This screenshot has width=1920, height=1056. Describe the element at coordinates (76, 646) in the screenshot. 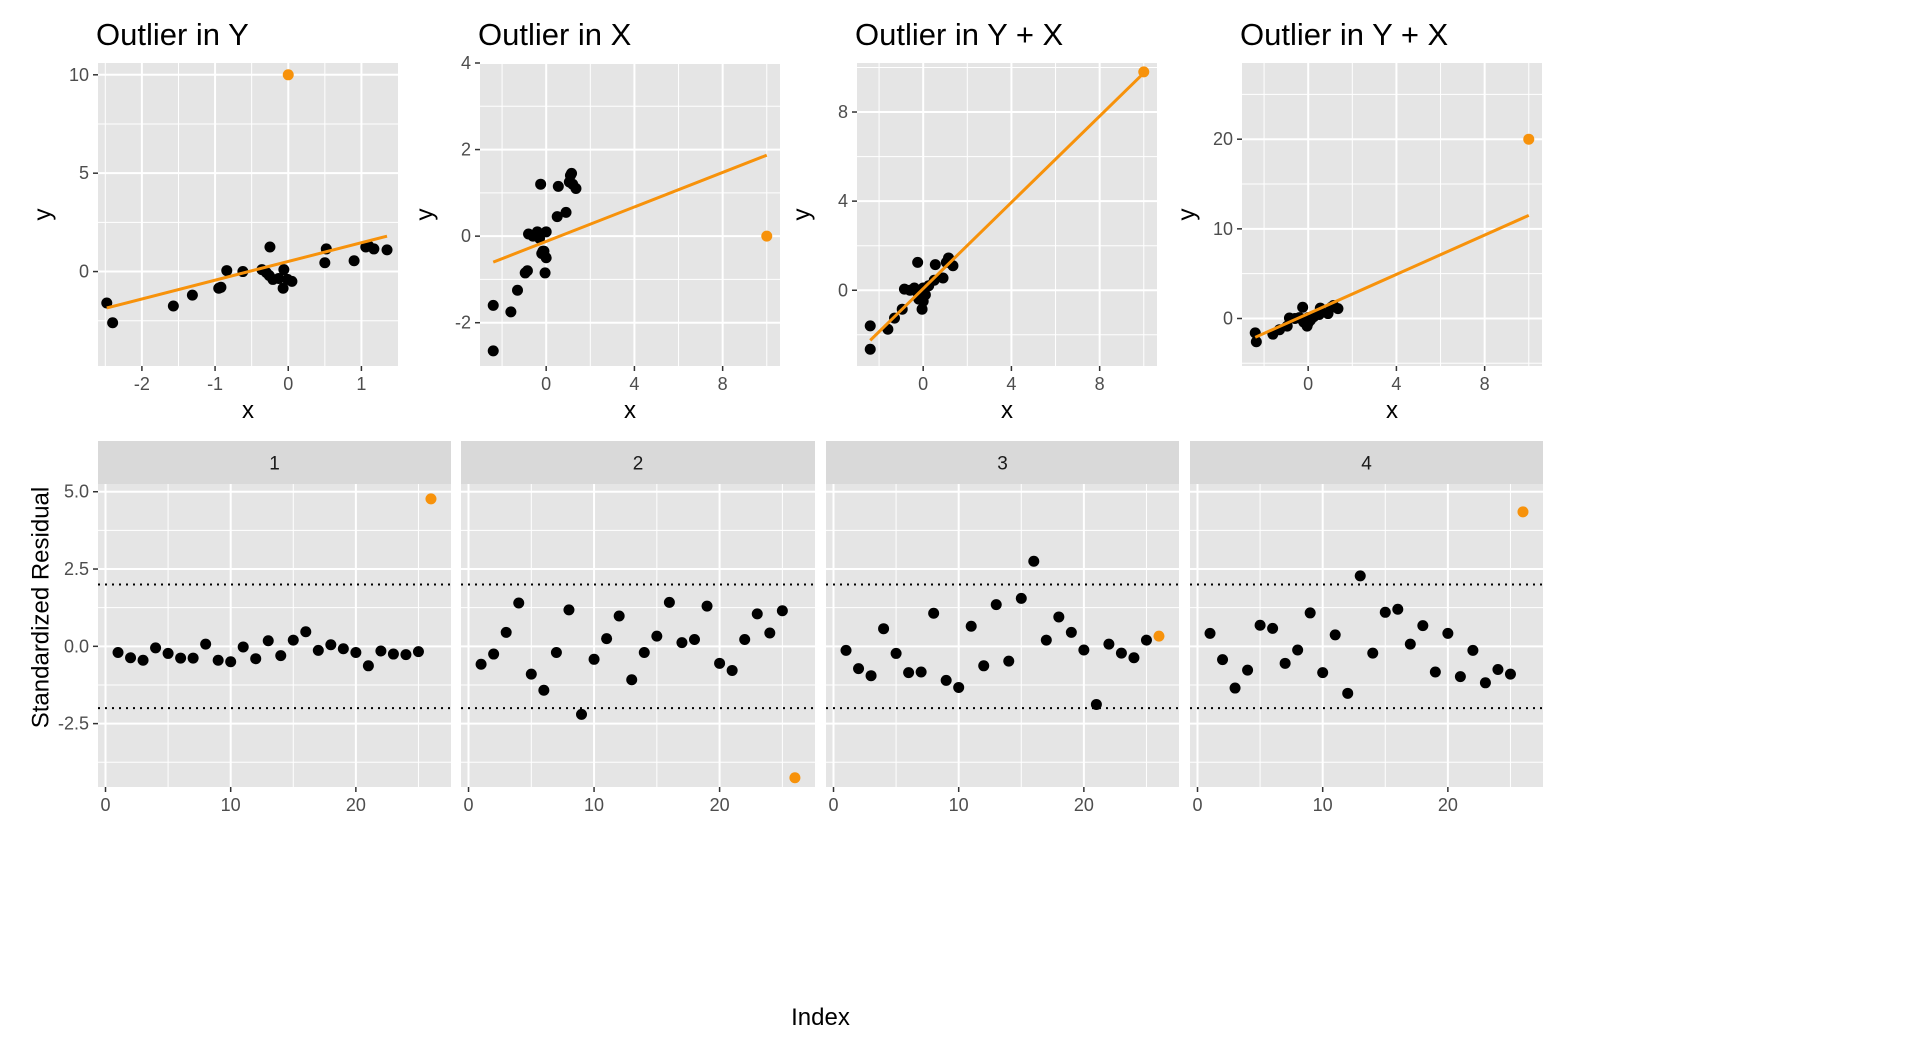

I see `y-tick-label: 0.0` at that location.